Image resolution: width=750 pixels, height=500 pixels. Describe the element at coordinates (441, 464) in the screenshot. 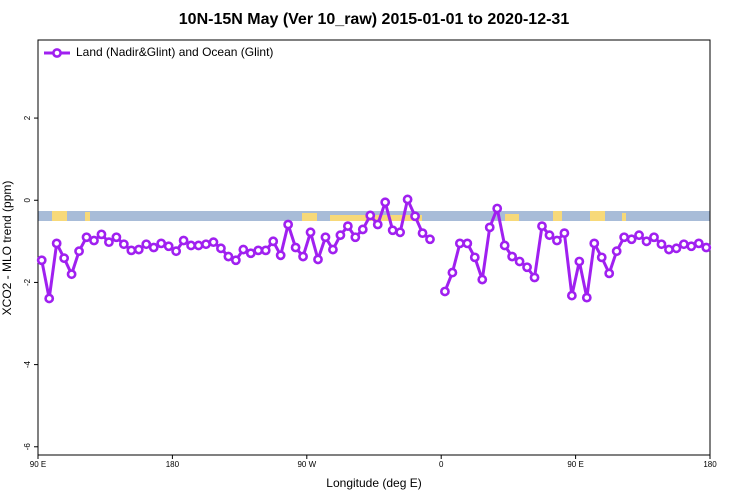

I see `x-tick-label: 0` at that location.